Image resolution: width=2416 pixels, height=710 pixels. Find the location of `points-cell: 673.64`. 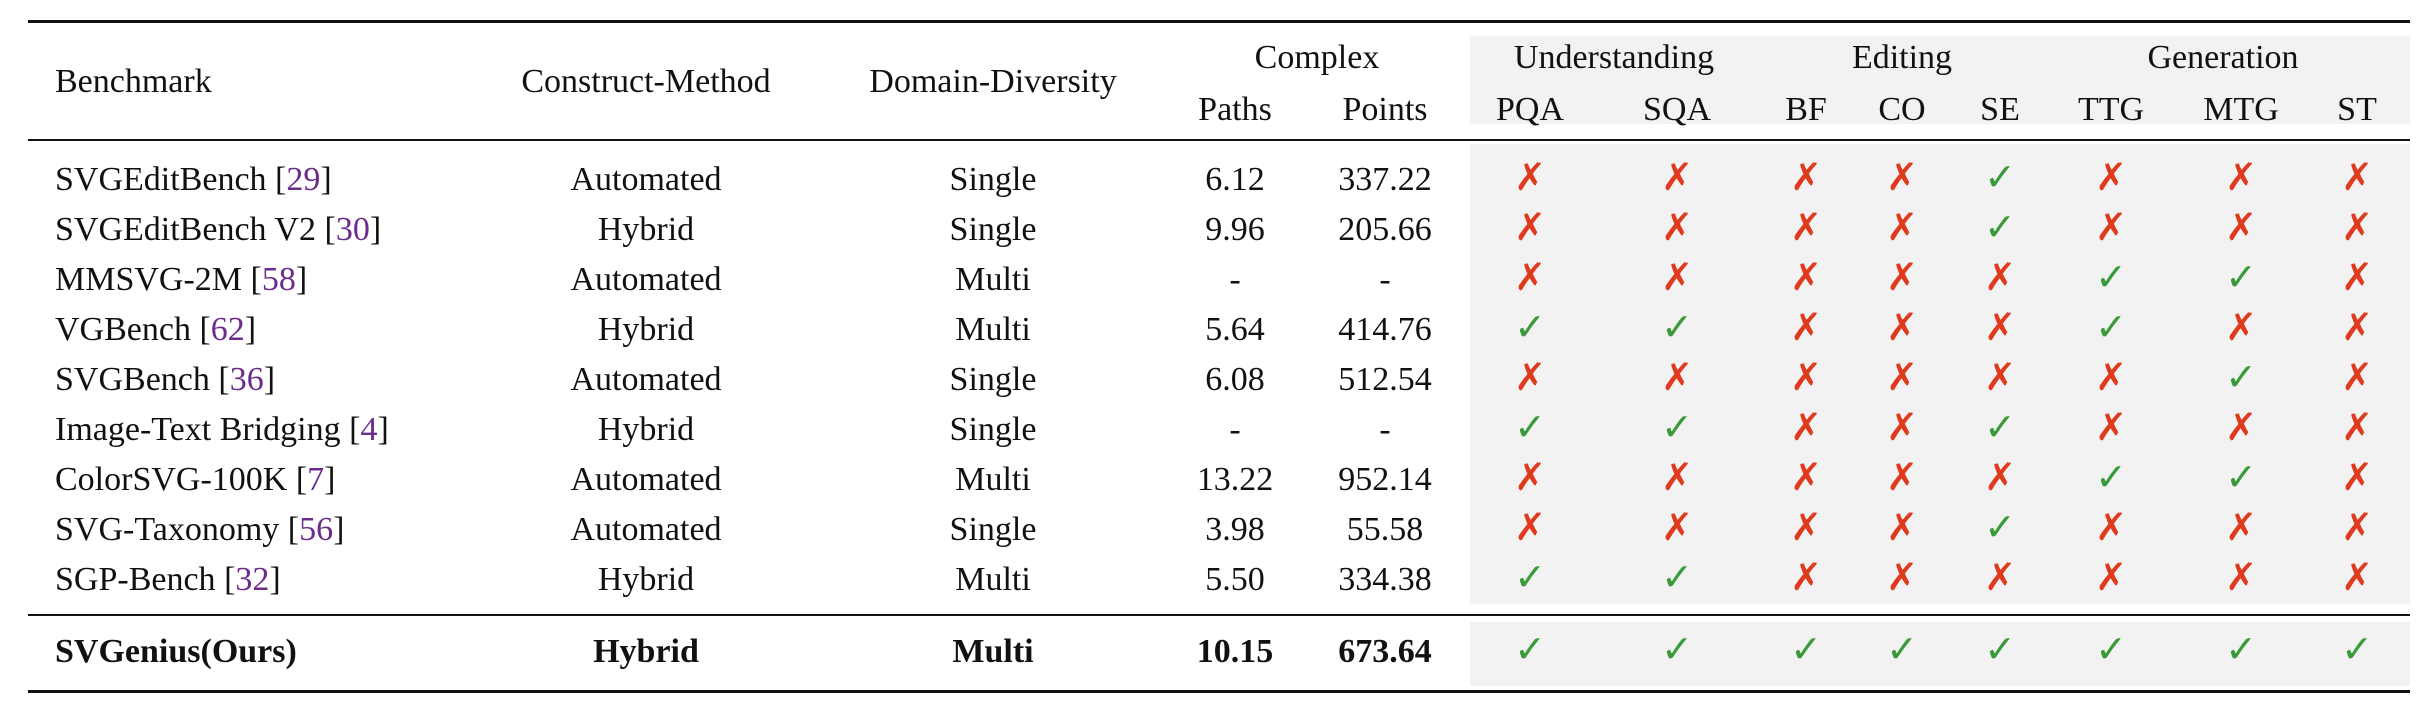

points-cell: 673.64 is located at coordinates (1385, 651).